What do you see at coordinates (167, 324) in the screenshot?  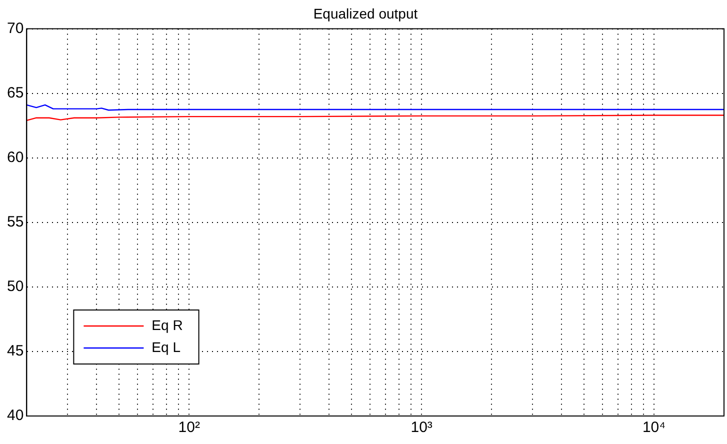 I see `legend-label: Eq R` at bounding box center [167, 324].